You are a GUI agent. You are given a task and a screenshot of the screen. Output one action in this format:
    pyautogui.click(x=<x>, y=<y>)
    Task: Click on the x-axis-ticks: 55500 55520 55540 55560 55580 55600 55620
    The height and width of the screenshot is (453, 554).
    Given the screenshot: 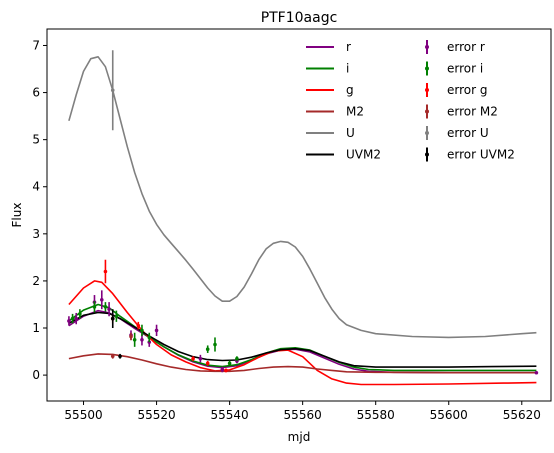 What is the action you would take?
    pyautogui.click(x=302, y=411)
    